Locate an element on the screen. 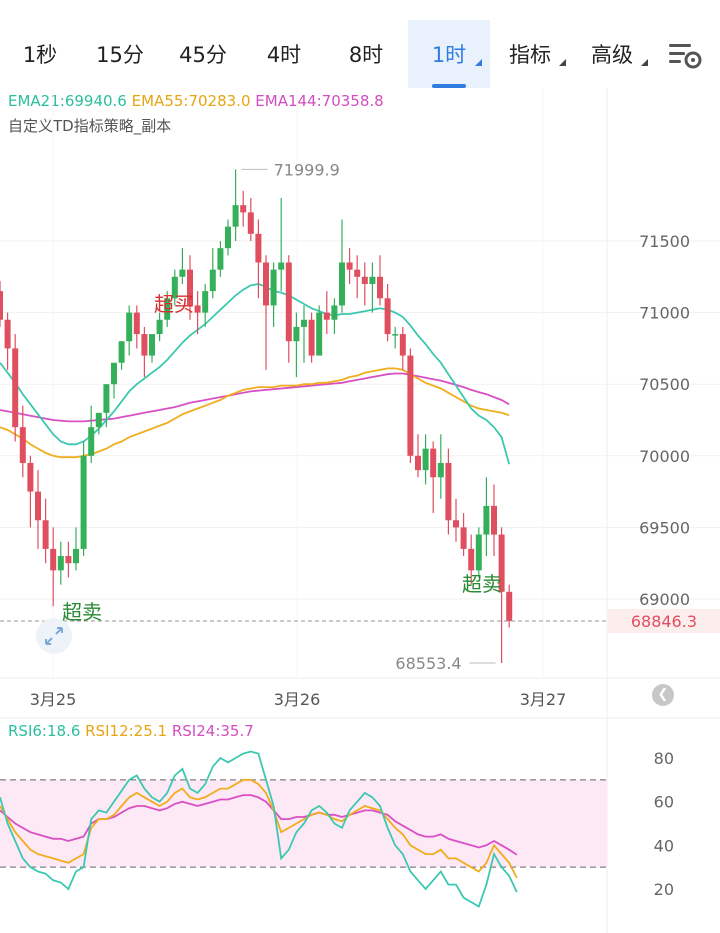 The height and width of the screenshot is (933, 720). overbought-signal: 超买 is located at coordinates (174, 304).